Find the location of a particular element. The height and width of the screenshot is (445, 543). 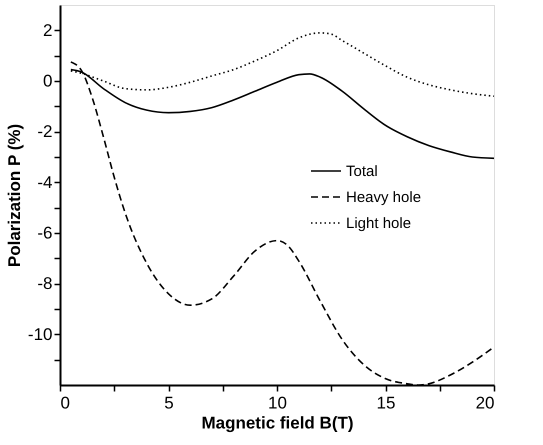

y-tick-label: -2 is located at coordinates (44, 132).